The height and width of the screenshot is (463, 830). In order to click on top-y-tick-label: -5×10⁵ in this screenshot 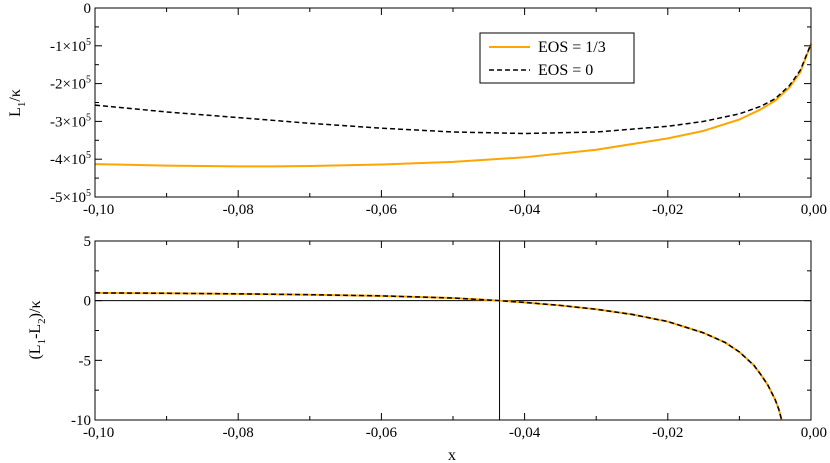, I will do `click(70, 197)`.